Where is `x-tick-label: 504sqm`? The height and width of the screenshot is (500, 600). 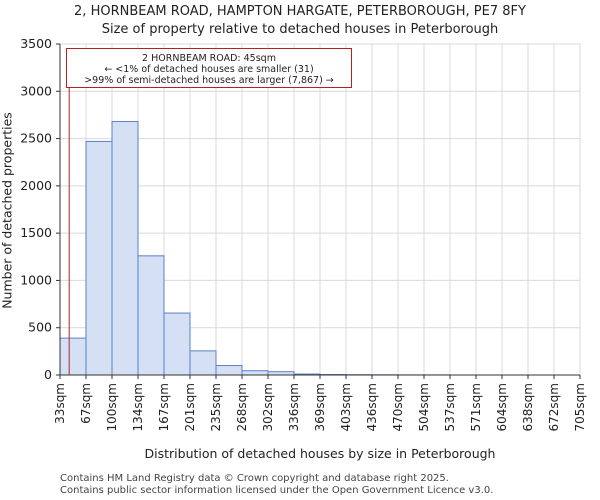 x-tick-label: 504sqm is located at coordinates (424, 407).